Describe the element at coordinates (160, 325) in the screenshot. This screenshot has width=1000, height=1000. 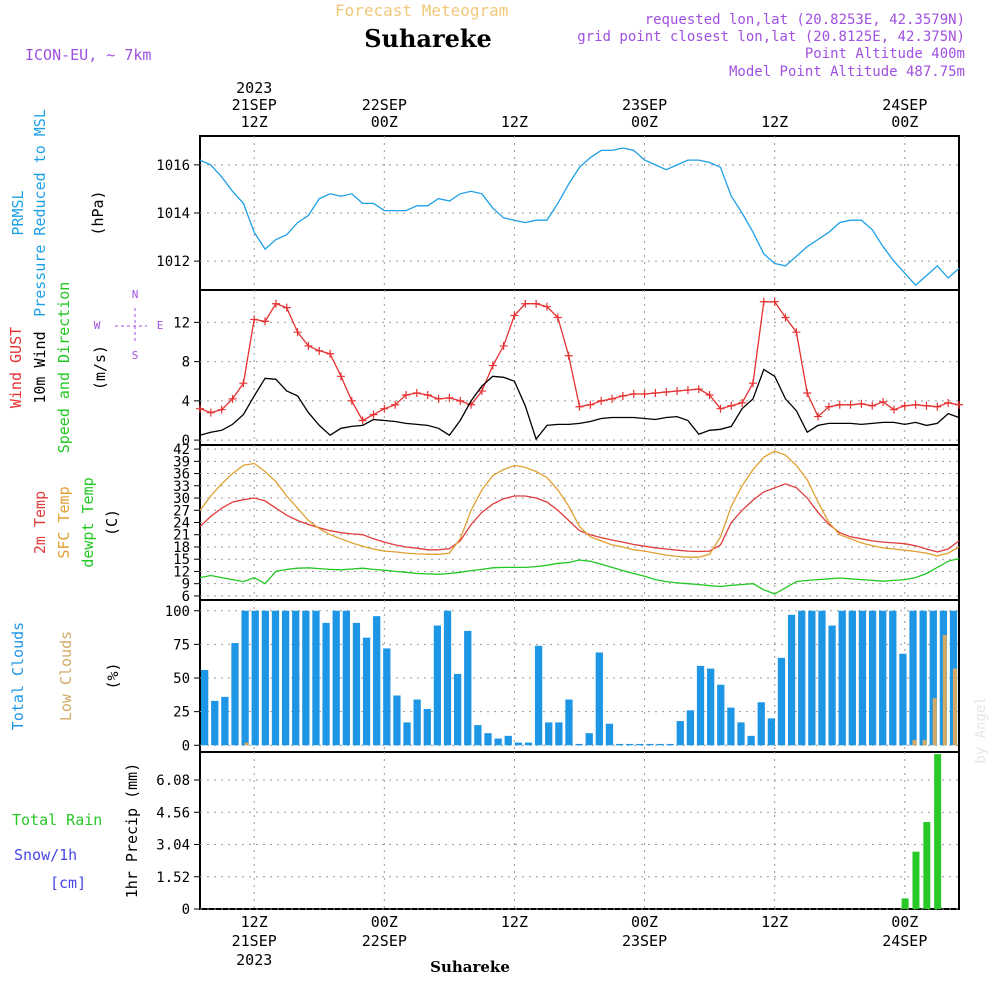
I see `compass-e: E` at that location.